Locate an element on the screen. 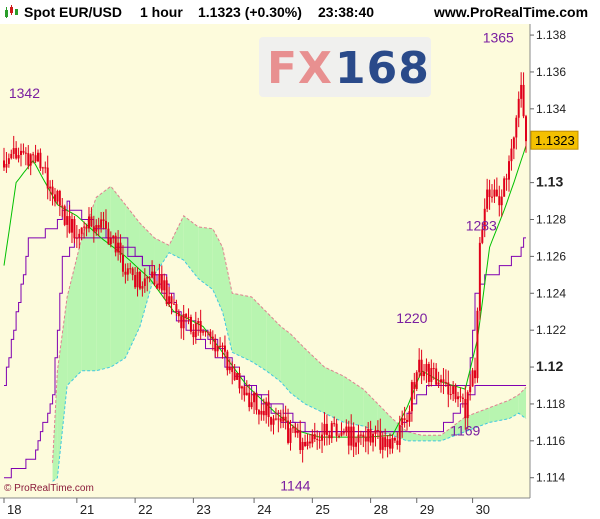 The image size is (600, 519). price-annotation: 1342 is located at coordinates (24, 93).